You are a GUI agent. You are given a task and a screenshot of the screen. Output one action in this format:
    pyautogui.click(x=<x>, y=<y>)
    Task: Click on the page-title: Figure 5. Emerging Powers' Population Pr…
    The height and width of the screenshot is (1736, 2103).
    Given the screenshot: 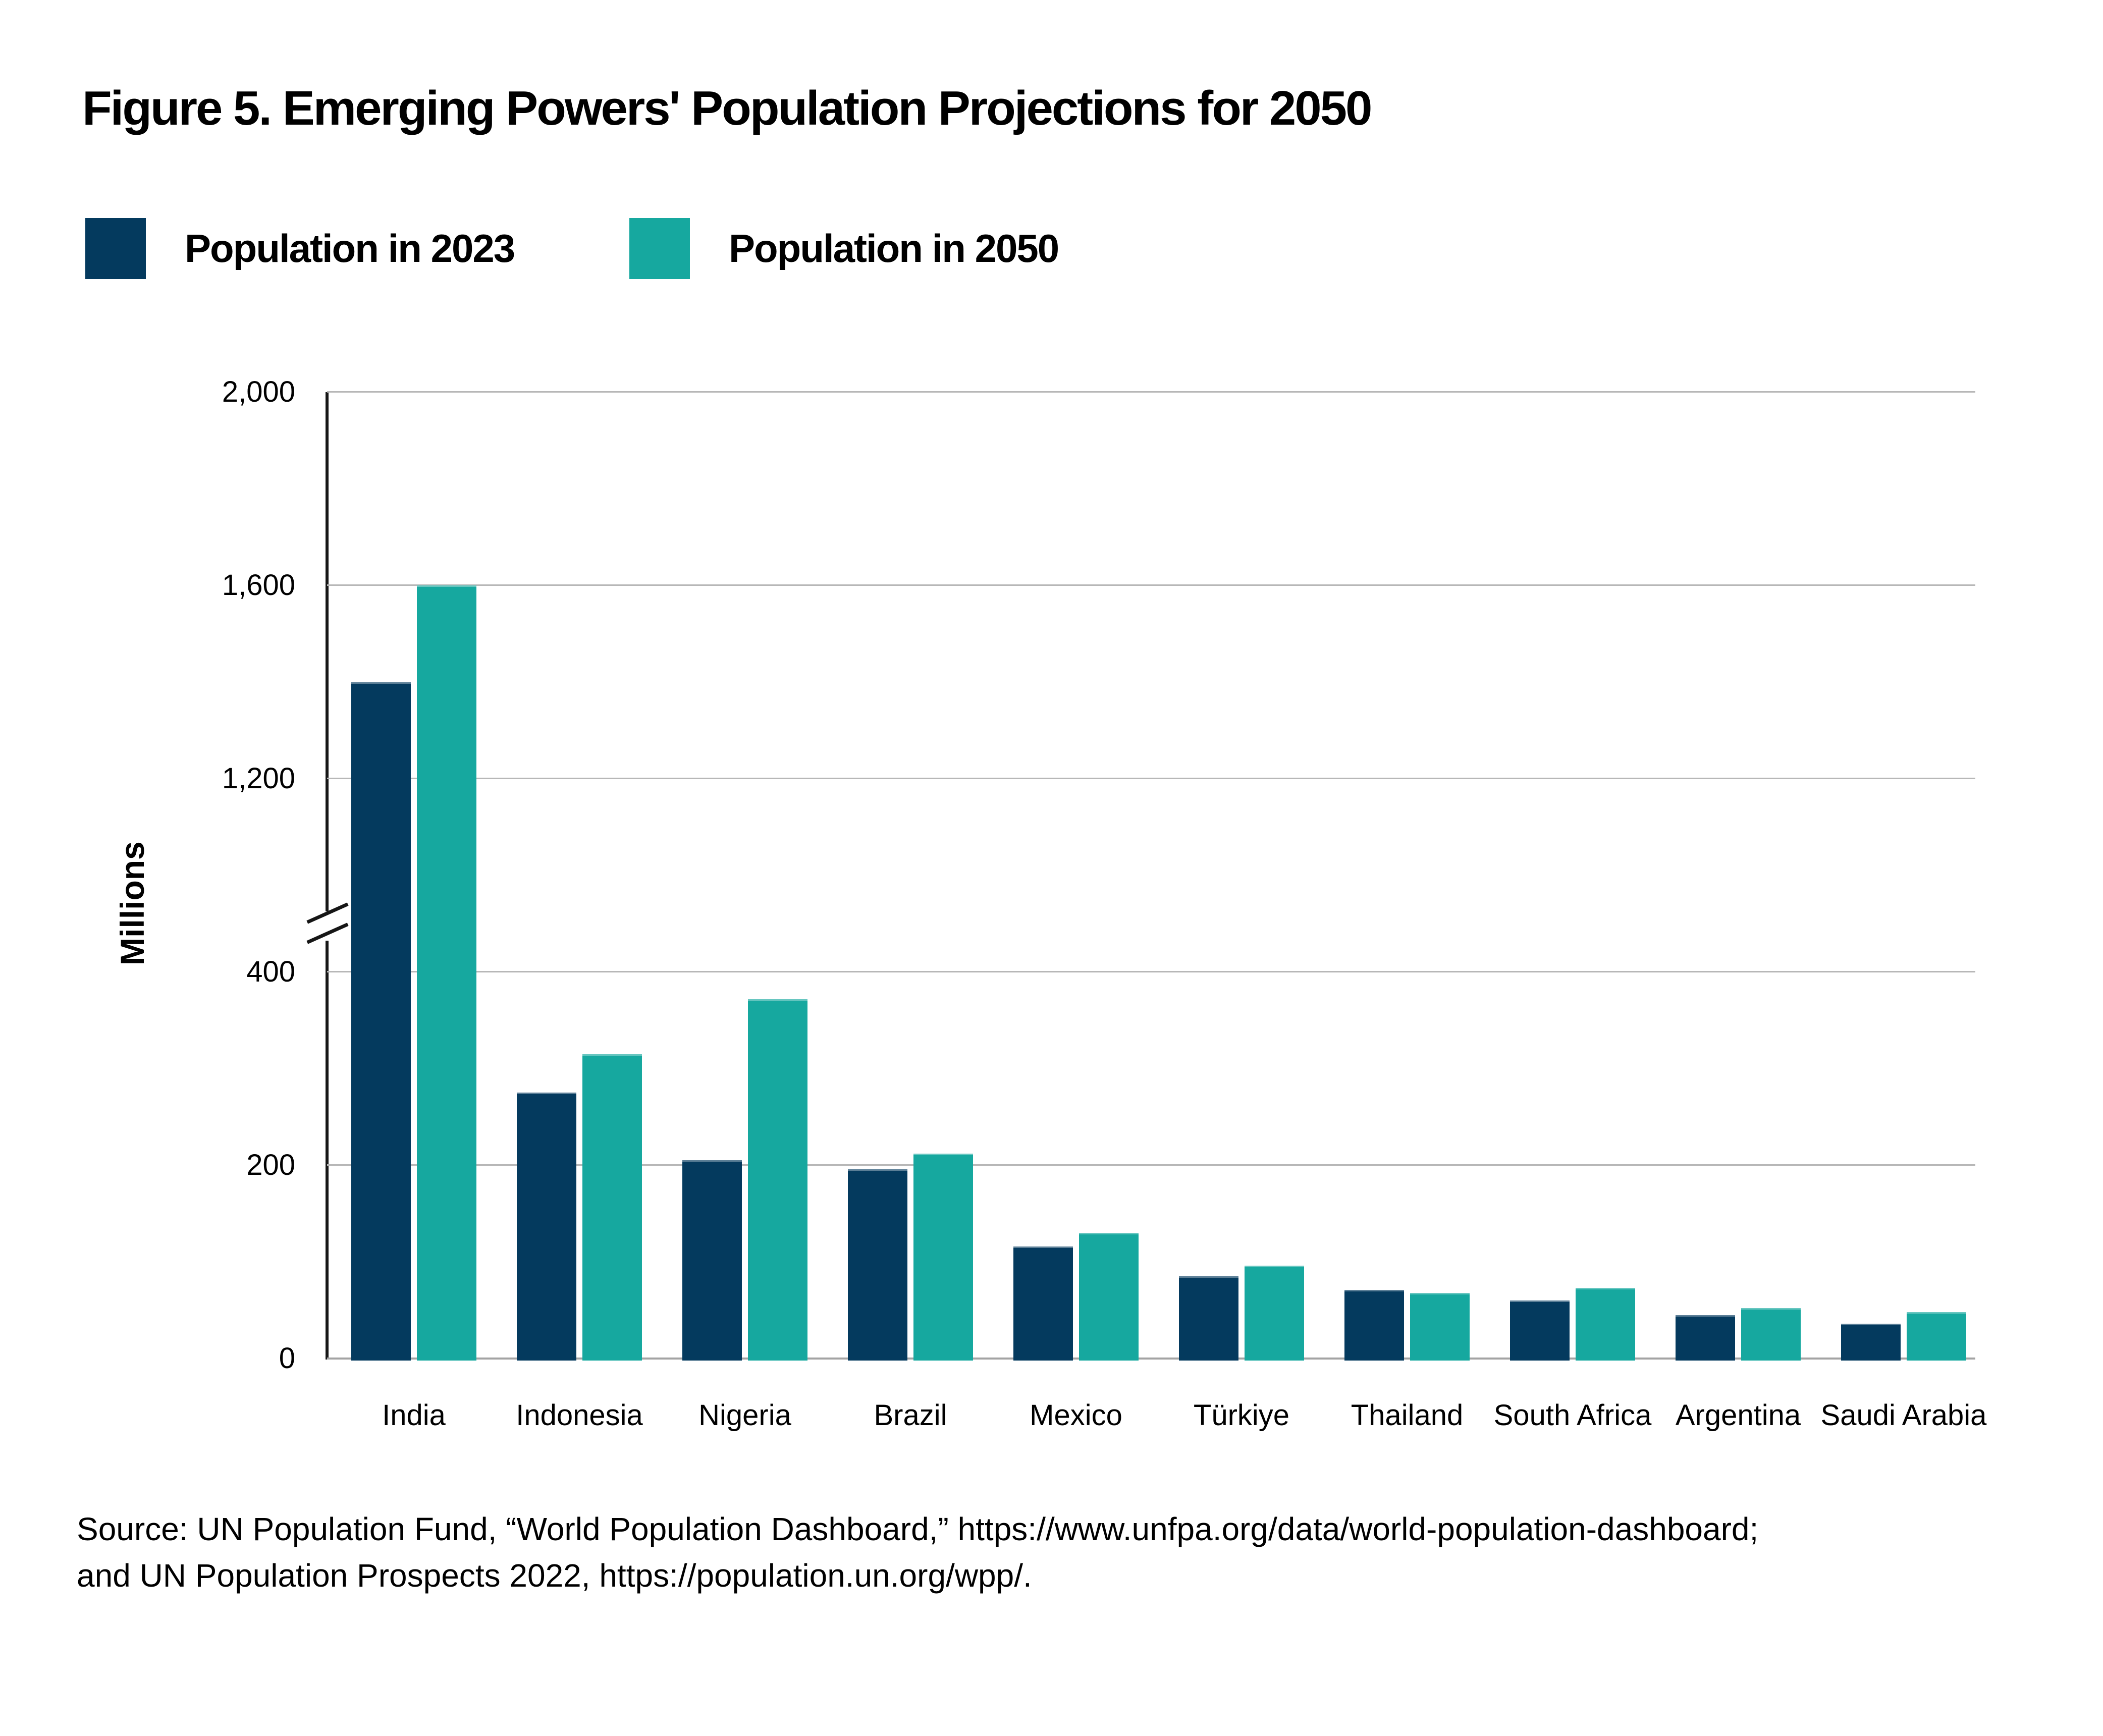 What is the action you would take?
    pyautogui.click(x=727, y=108)
    